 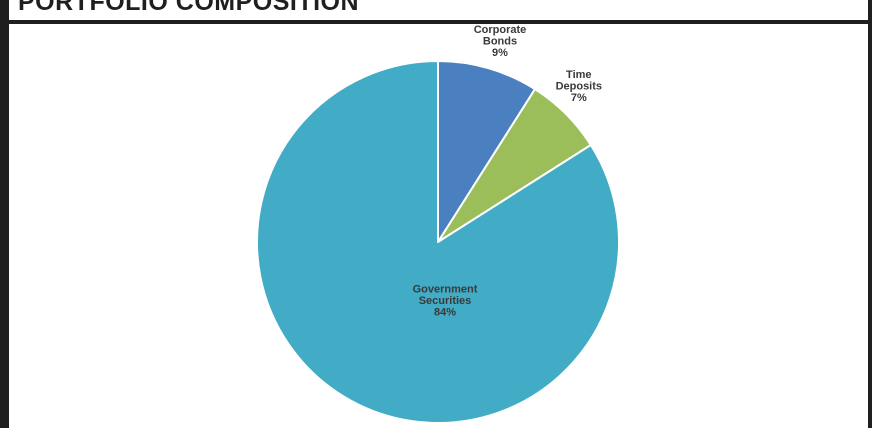 What do you see at coordinates (579, 98) in the screenshot?
I see `slice-value-label: 7%` at bounding box center [579, 98].